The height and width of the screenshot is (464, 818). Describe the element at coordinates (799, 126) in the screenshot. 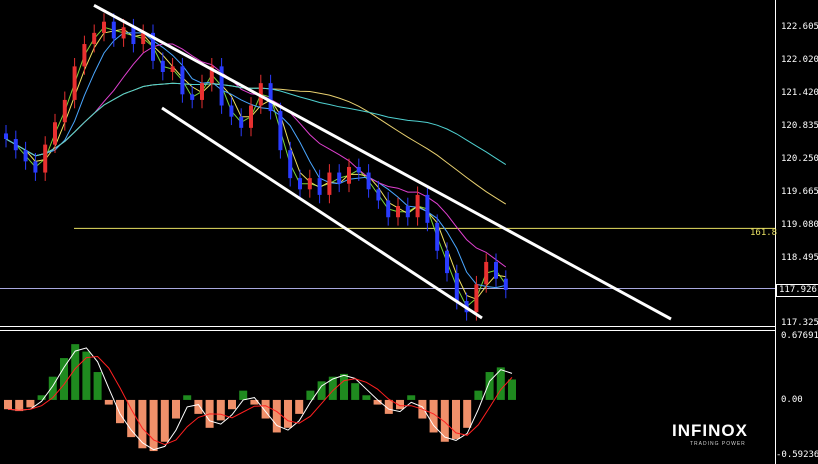

I see `y-tick-120835: 120.835` at that location.